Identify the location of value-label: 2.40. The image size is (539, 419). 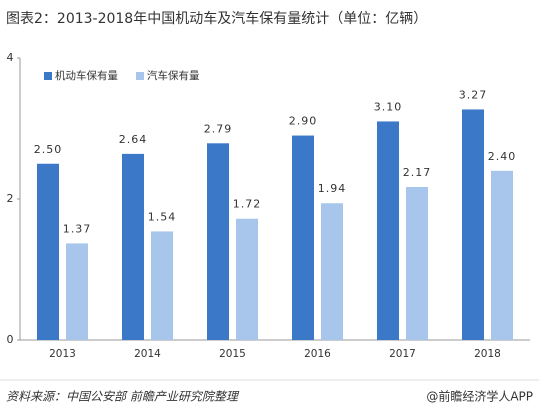
(502, 156).